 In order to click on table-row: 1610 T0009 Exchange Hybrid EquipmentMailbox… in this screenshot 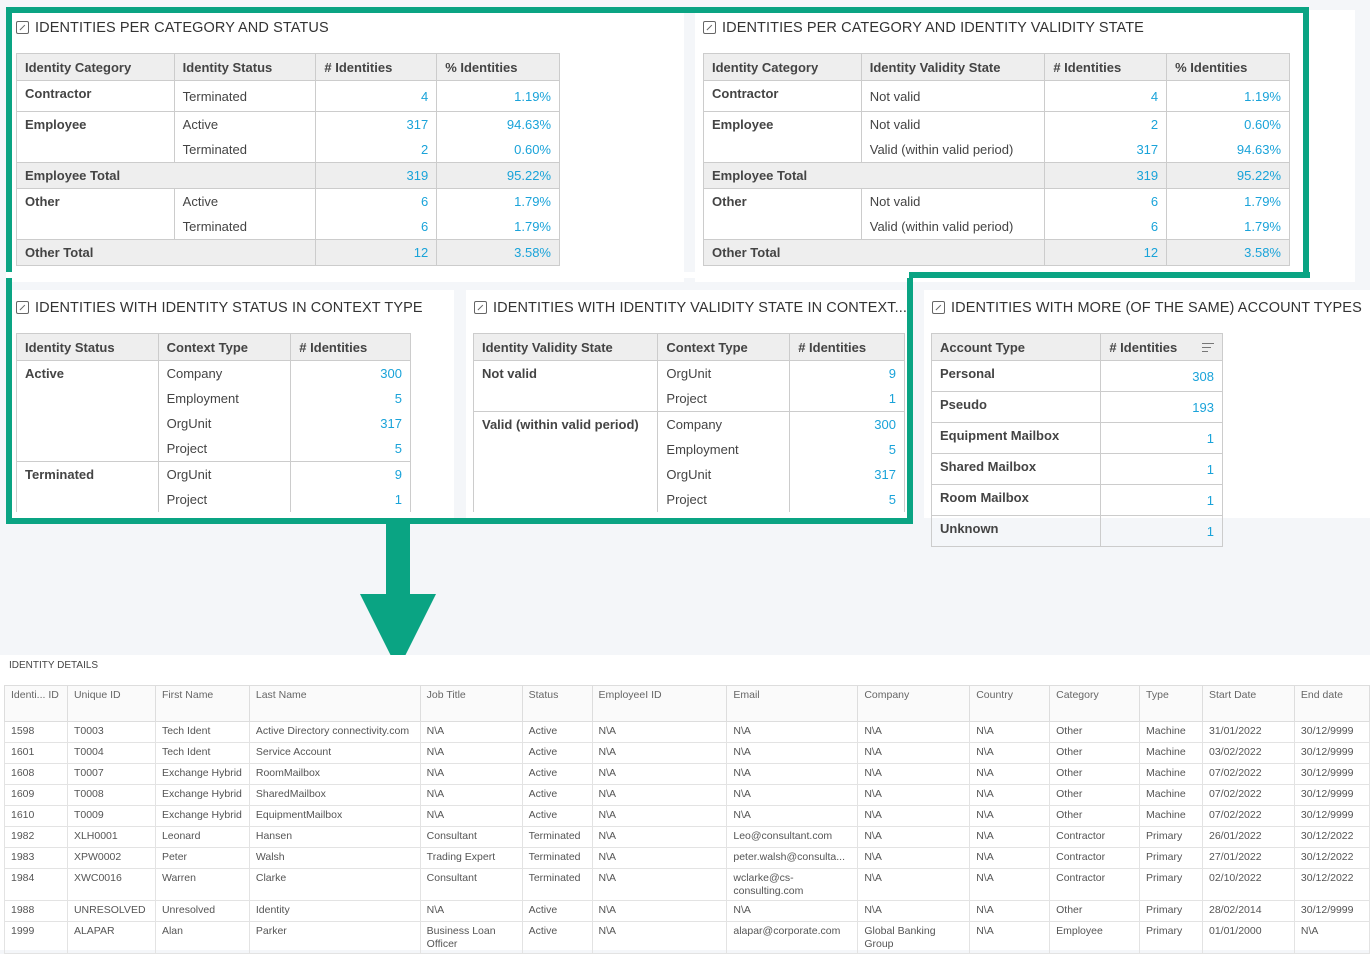, I will do `click(687, 816)`.